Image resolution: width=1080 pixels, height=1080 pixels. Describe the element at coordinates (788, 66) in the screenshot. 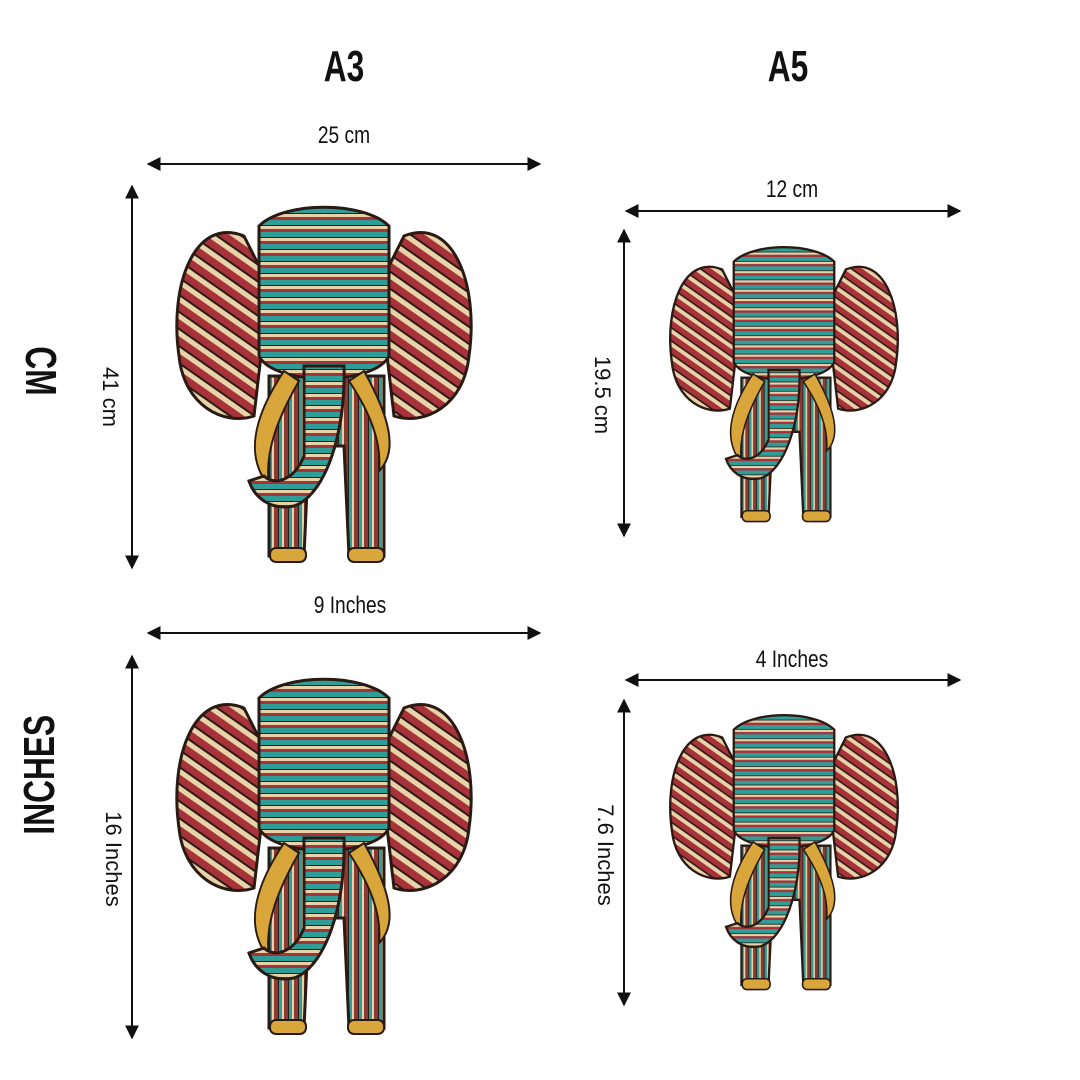

I see `column-header-a5: A5` at that location.